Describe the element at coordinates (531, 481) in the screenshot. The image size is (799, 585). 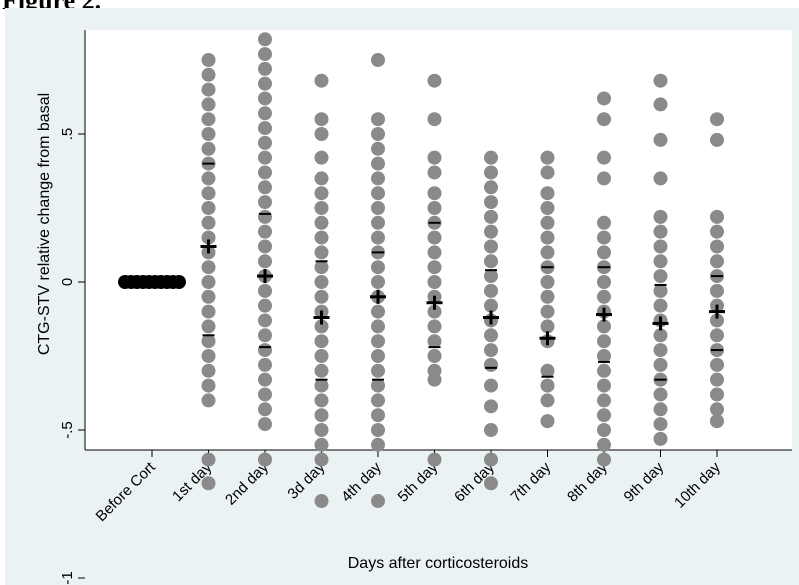
I see `x-tick-label: 7th day` at that location.